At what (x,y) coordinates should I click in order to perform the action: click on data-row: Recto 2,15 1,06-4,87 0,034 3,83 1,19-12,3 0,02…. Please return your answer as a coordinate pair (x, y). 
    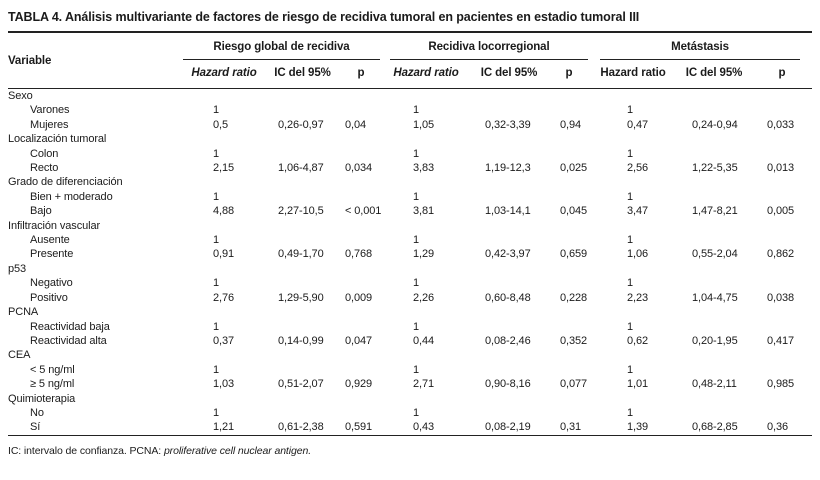
    Looking at the image, I should click on (410, 168).